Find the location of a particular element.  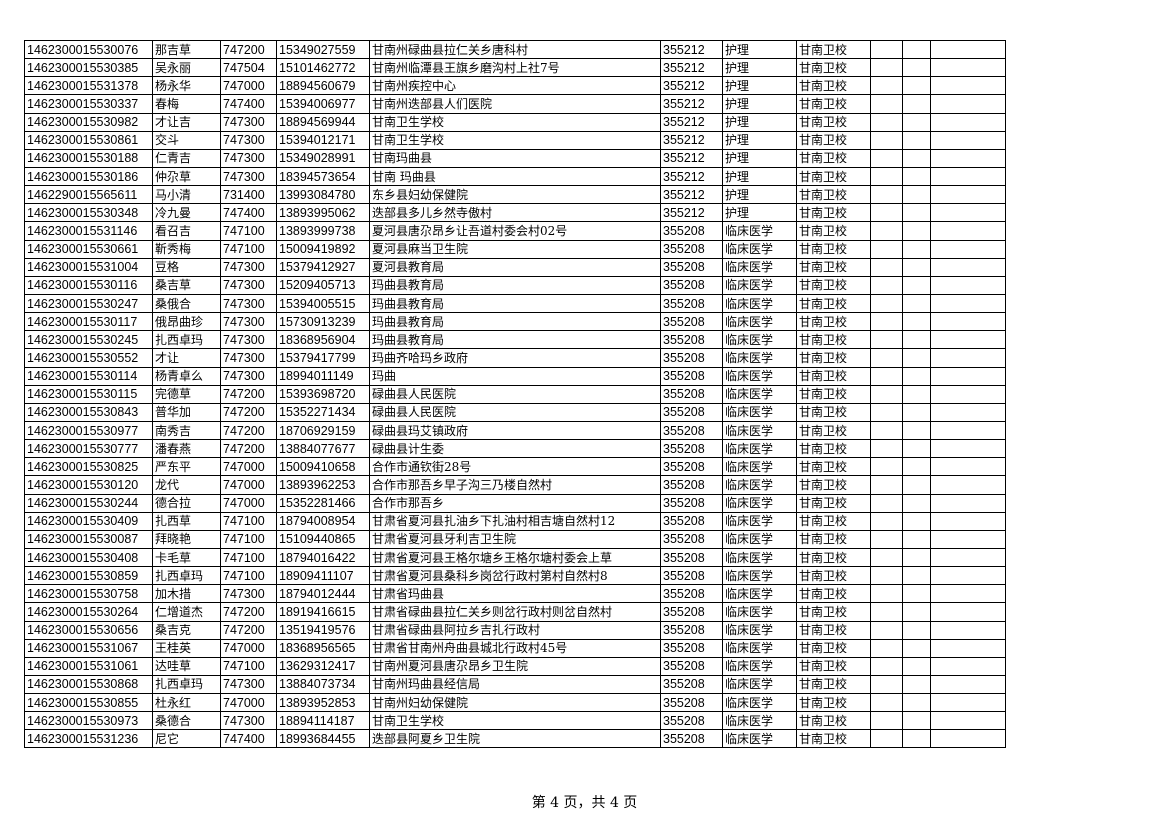

id-cell: 1462300015530244 is located at coordinates (88, 503).